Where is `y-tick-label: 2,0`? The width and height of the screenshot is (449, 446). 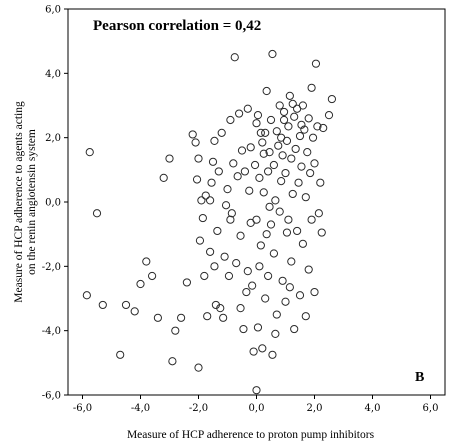 y-tick-label: 2,0 is located at coordinates (53, 138).